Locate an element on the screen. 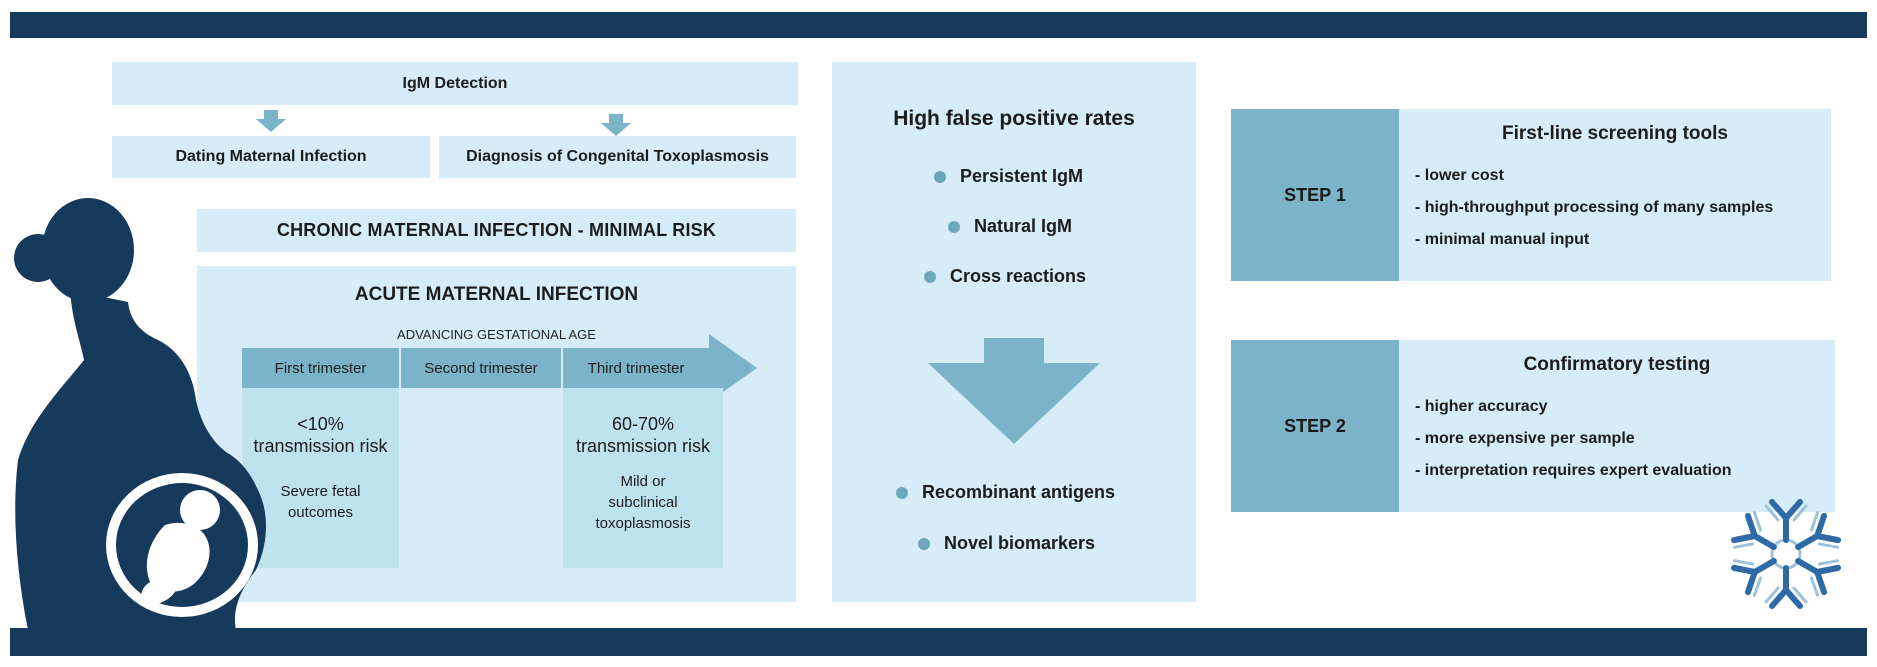 This screenshot has height=667, width=1877. false-positive-title: High false positive rates is located at coordinates (1014, 118).